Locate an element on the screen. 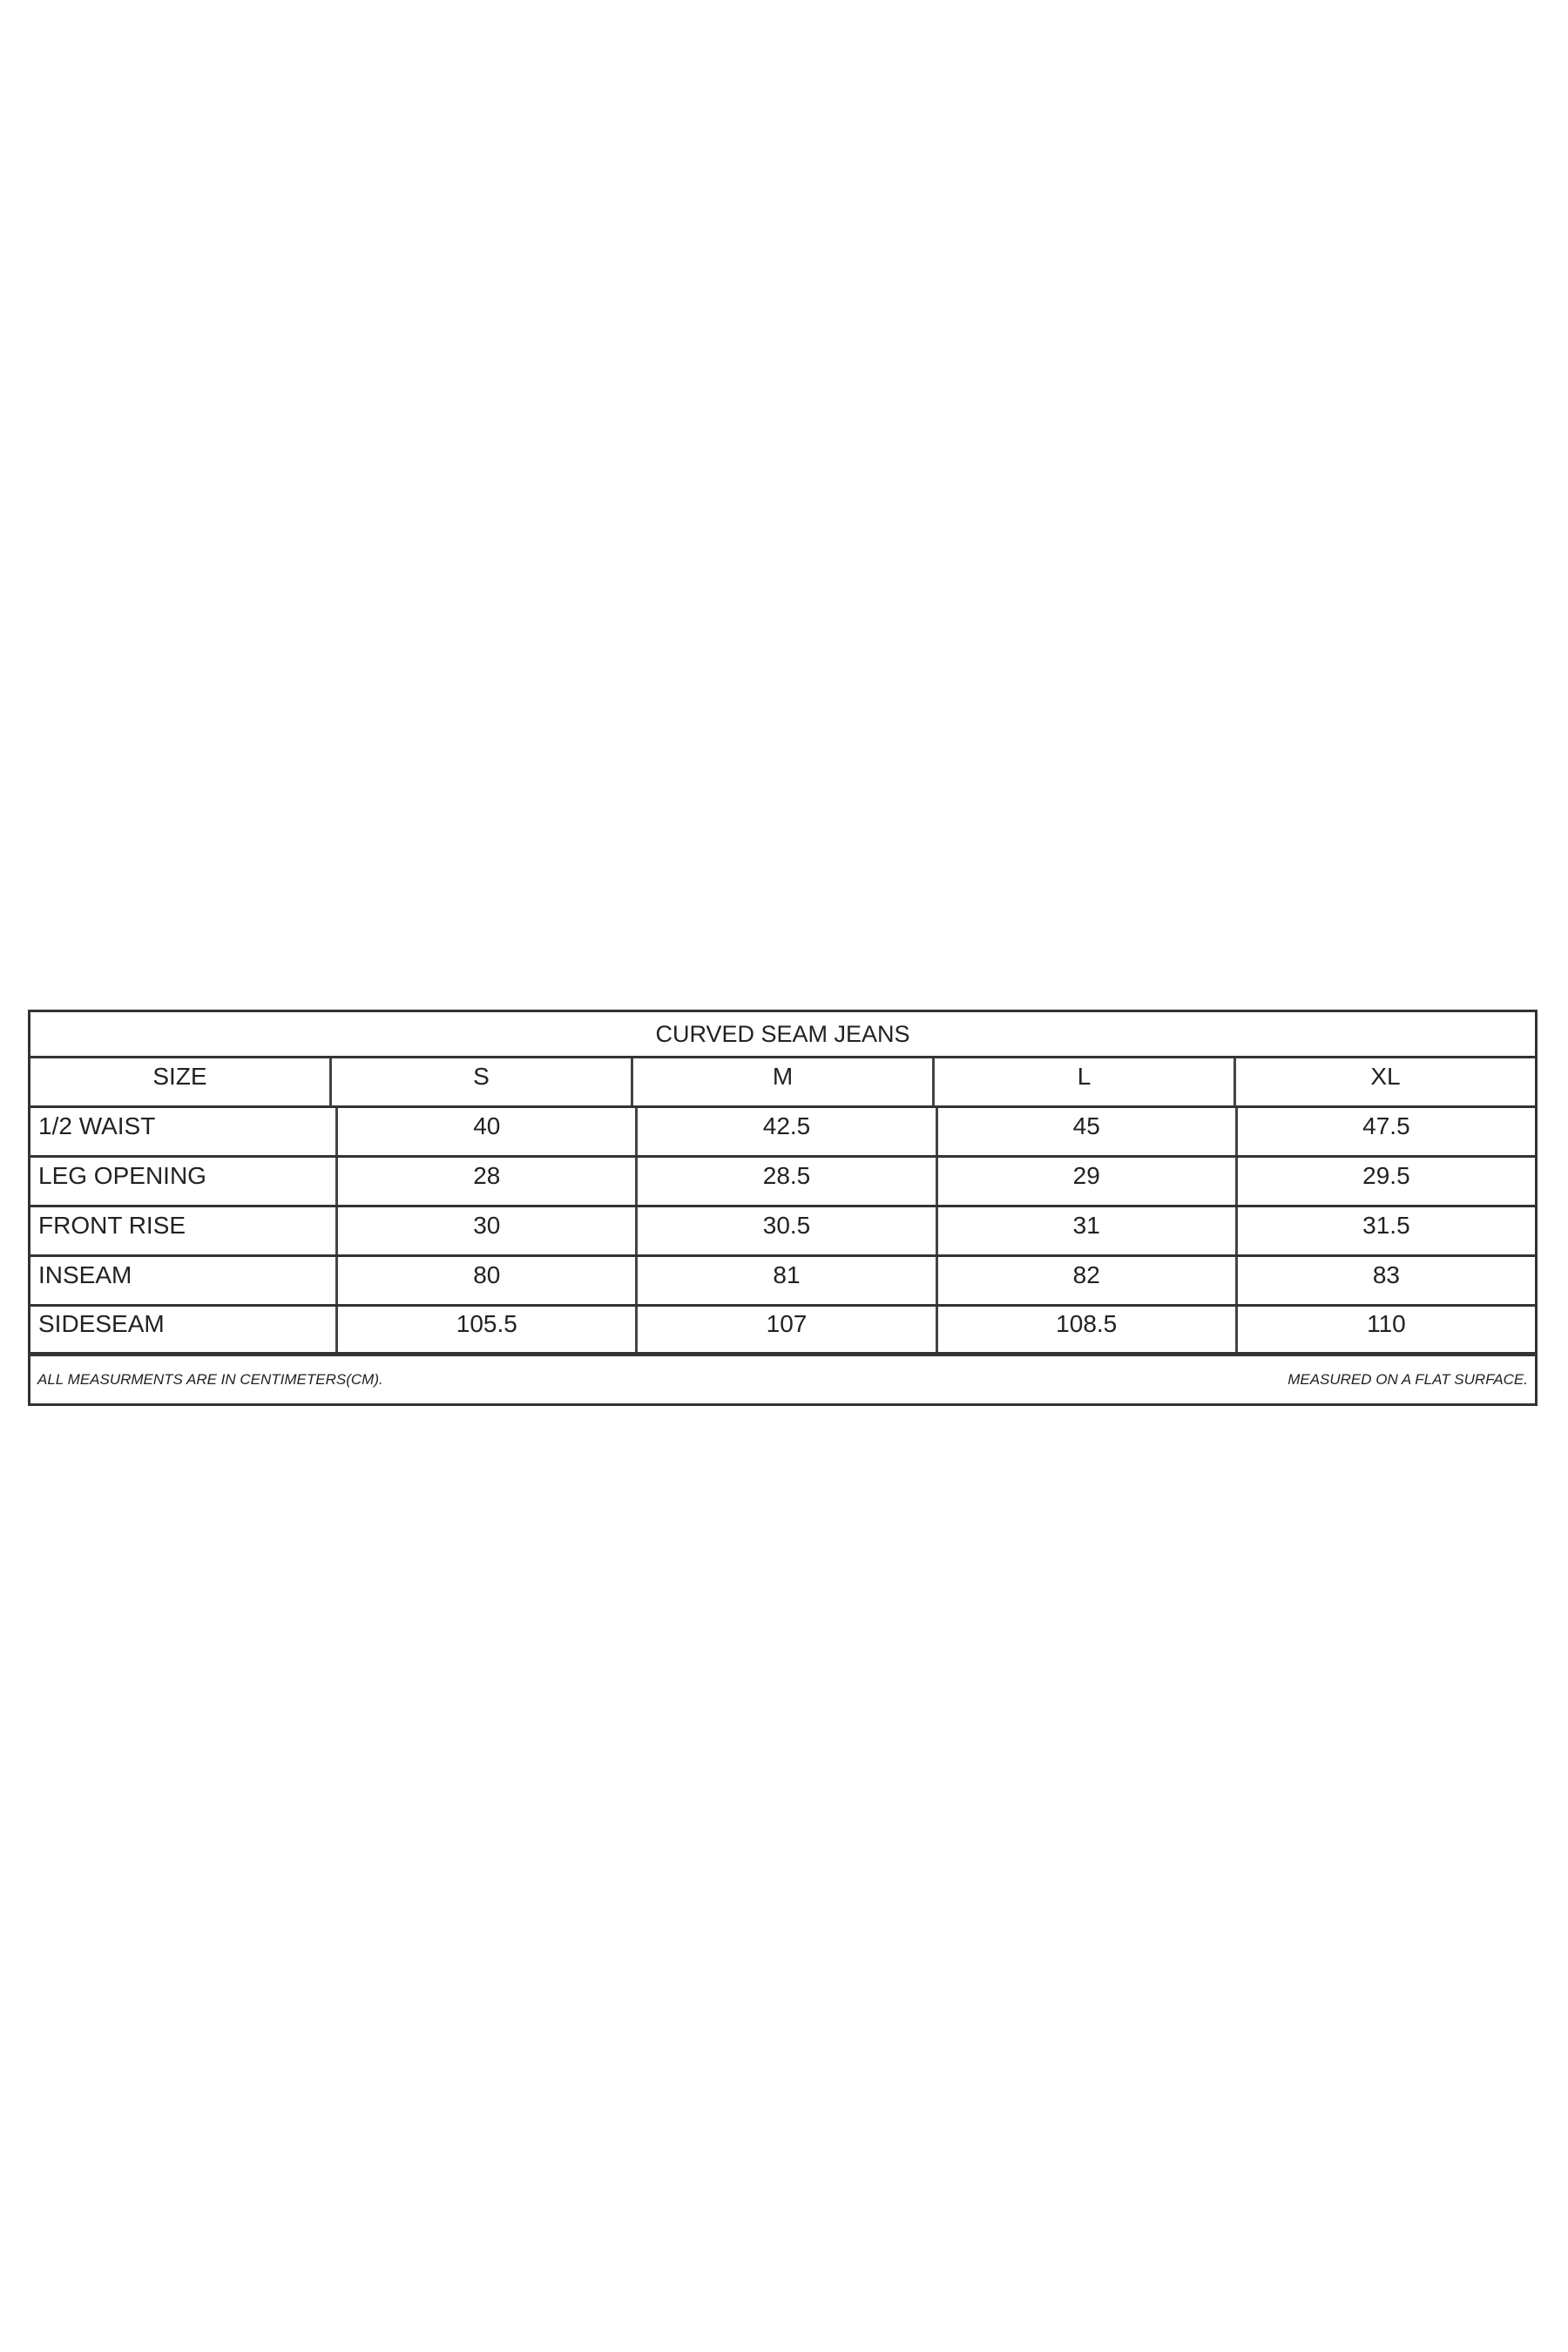 The image size is (1568, 2352). table-cell: 31.5 is located at coordinates (1386, 1225).